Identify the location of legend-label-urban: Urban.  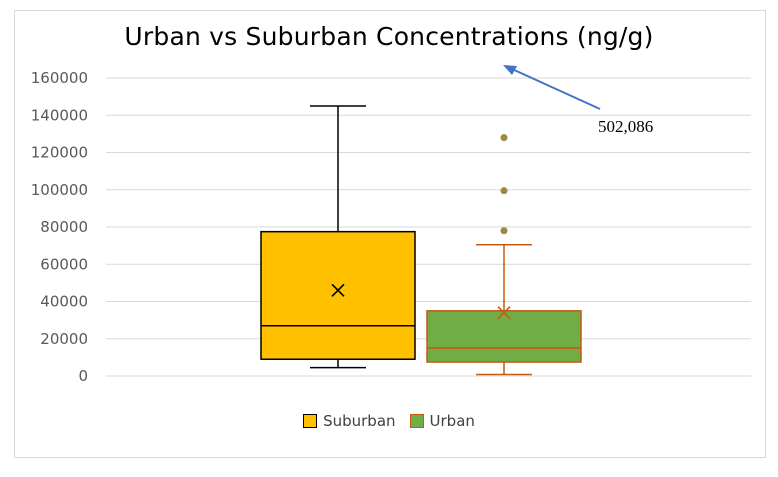
(452, 421).